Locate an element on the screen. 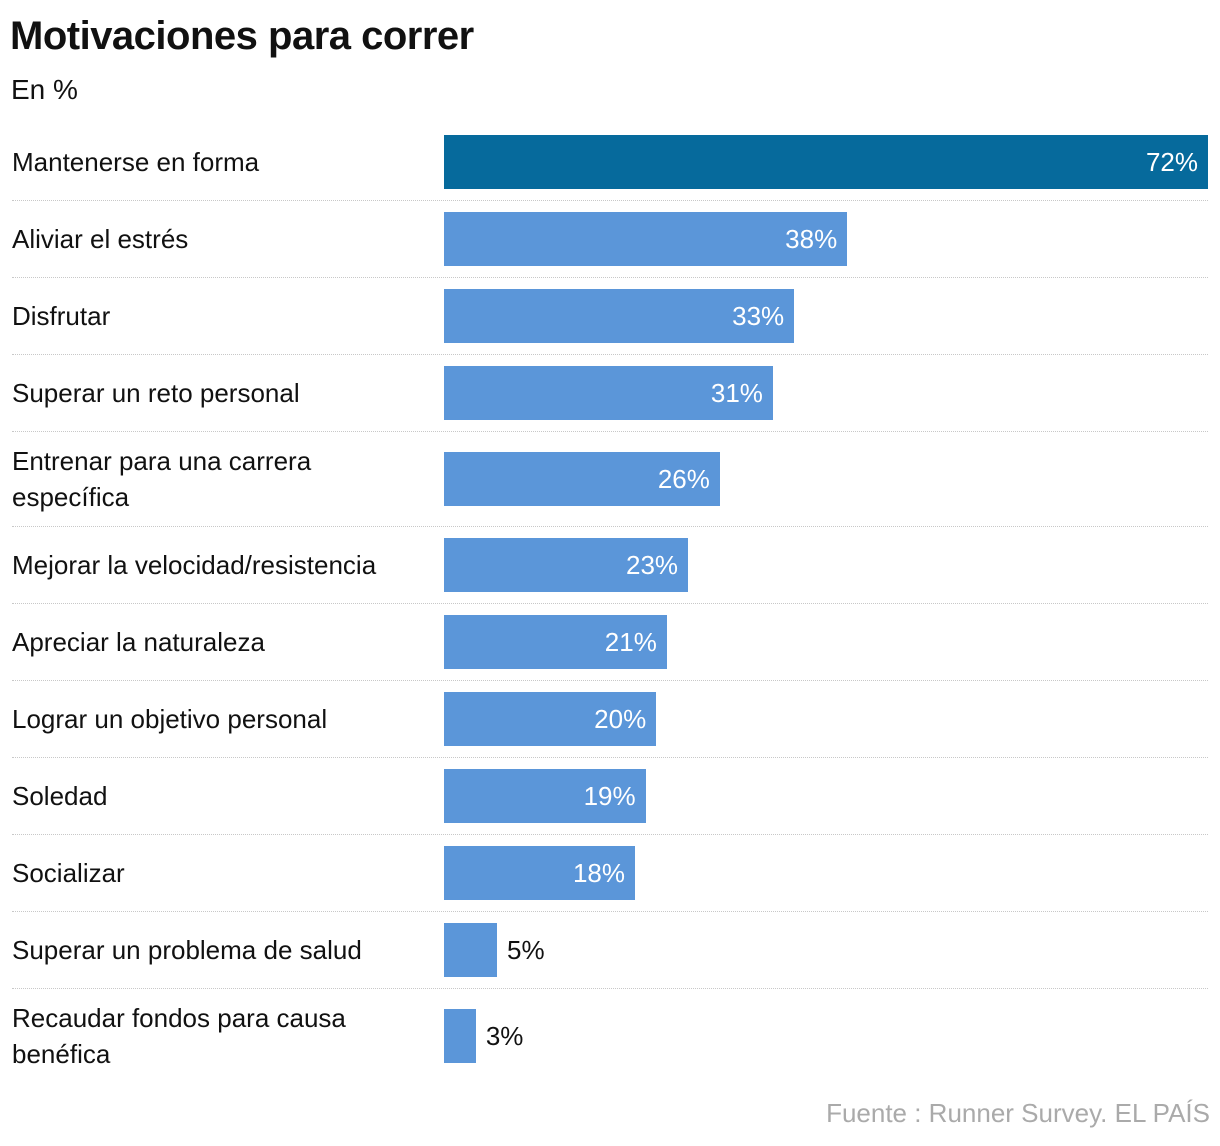  value-label: 38% is located at coordinates (811, 239).